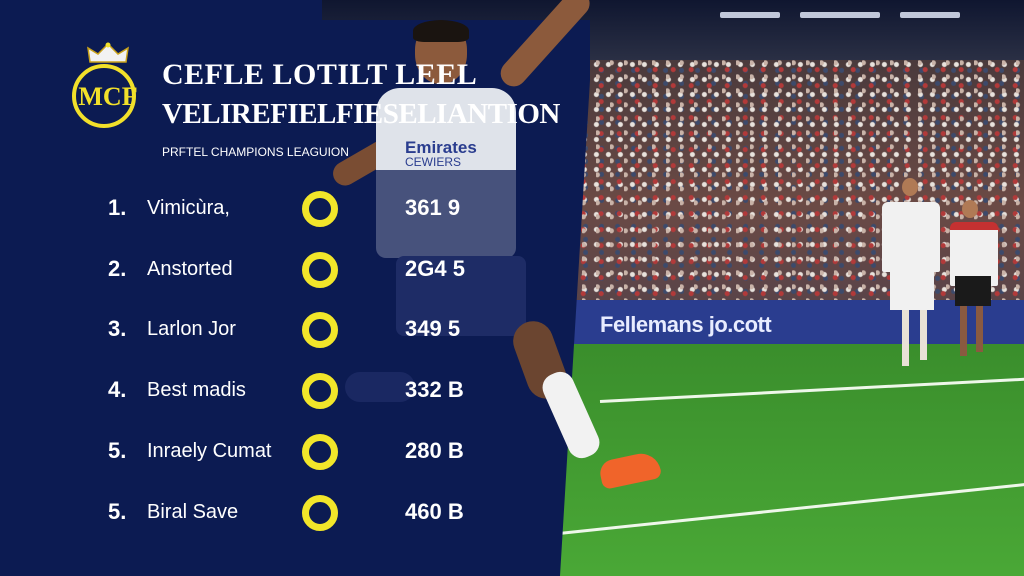 The image size is (1024, 576). Describe the element at coordinates (320, 74) in the screenshot. I see `page-title: CEFLE LOTILT LEEL` at that location.